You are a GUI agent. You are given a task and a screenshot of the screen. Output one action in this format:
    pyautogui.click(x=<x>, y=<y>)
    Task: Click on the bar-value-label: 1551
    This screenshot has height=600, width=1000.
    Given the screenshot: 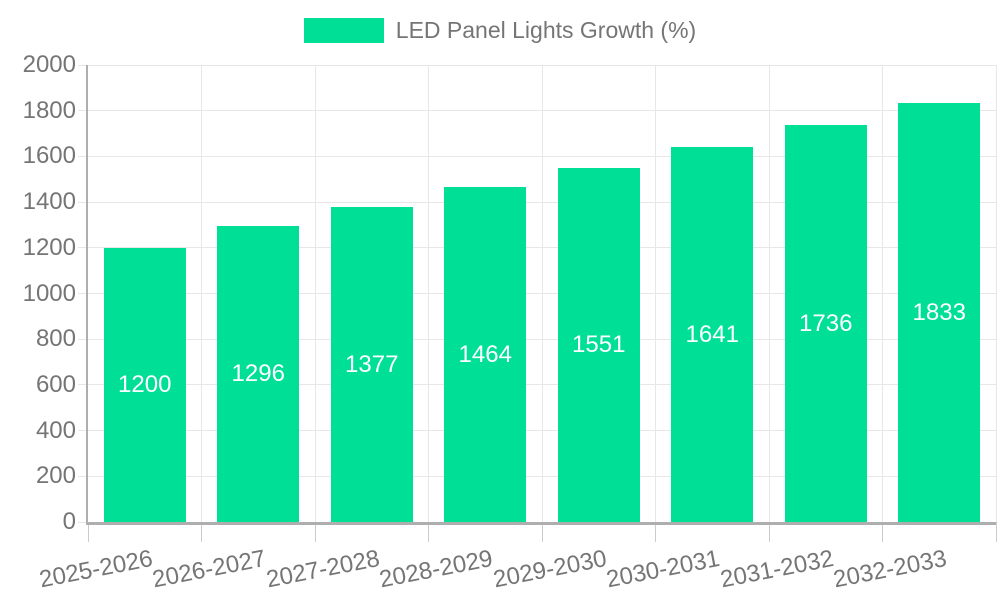 What is the action you would take?
    pyautogui.click(x=599, y=344)
    